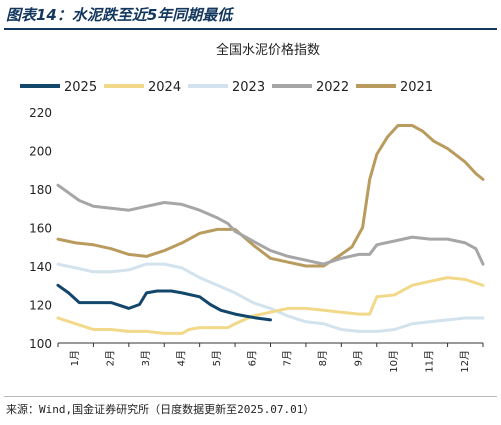  What do you see at coordinates (40, 190) in the screenshot?
I see `y-tick-label: 180` at bounding box center [40, 190].